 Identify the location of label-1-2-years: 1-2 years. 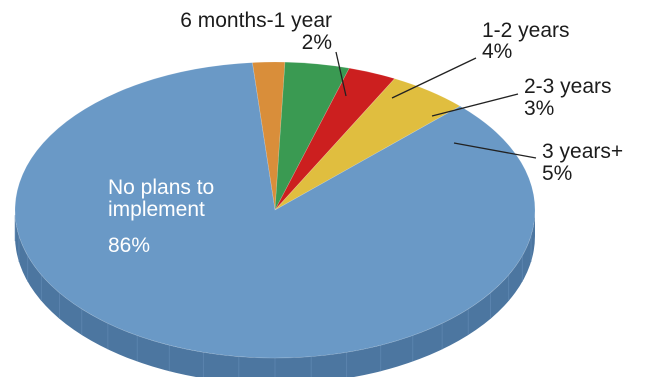
(526, 30).